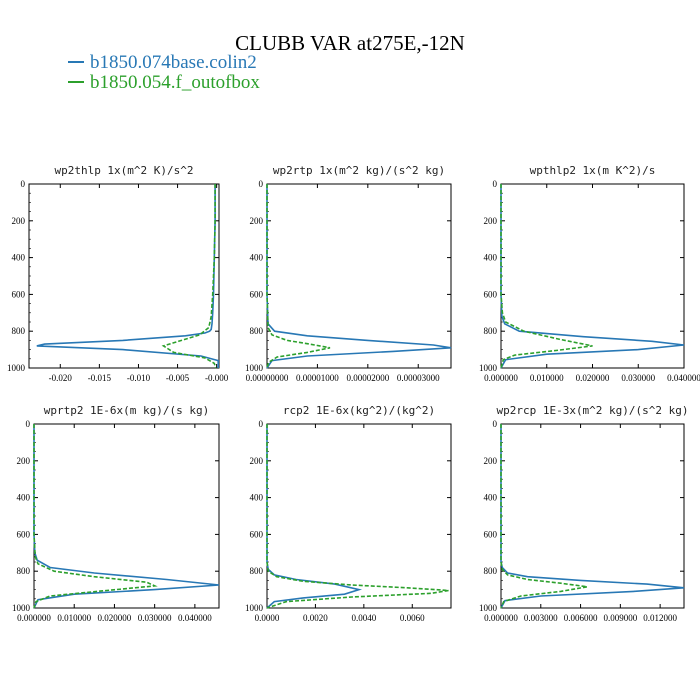  I want to click on legend-label-2: b1850.054.f_outofbox, so click(175, 82).